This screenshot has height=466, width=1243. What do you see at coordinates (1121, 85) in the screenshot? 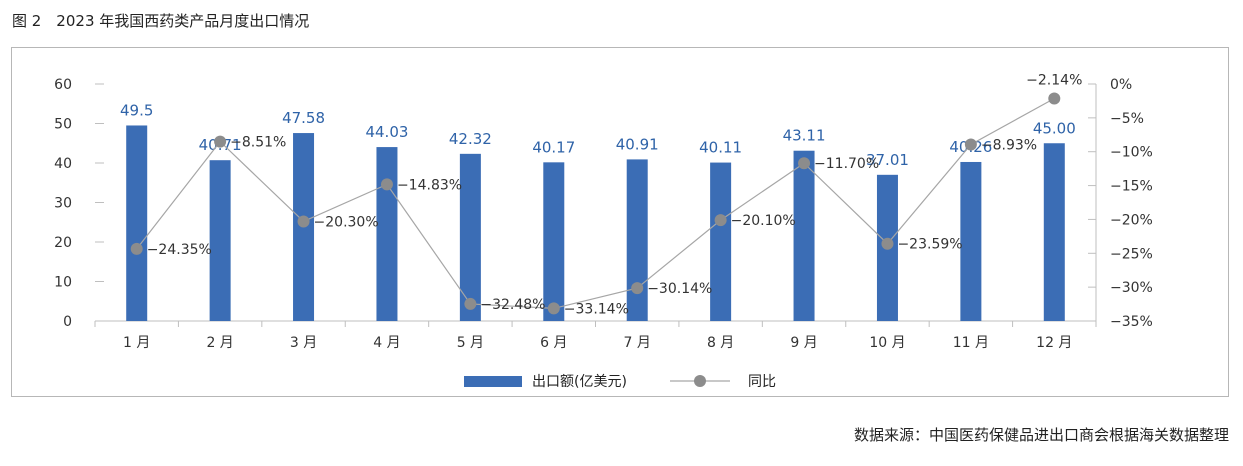
I see `y2-axis-tick-label: 0%` at bounding box center [1121, 85].